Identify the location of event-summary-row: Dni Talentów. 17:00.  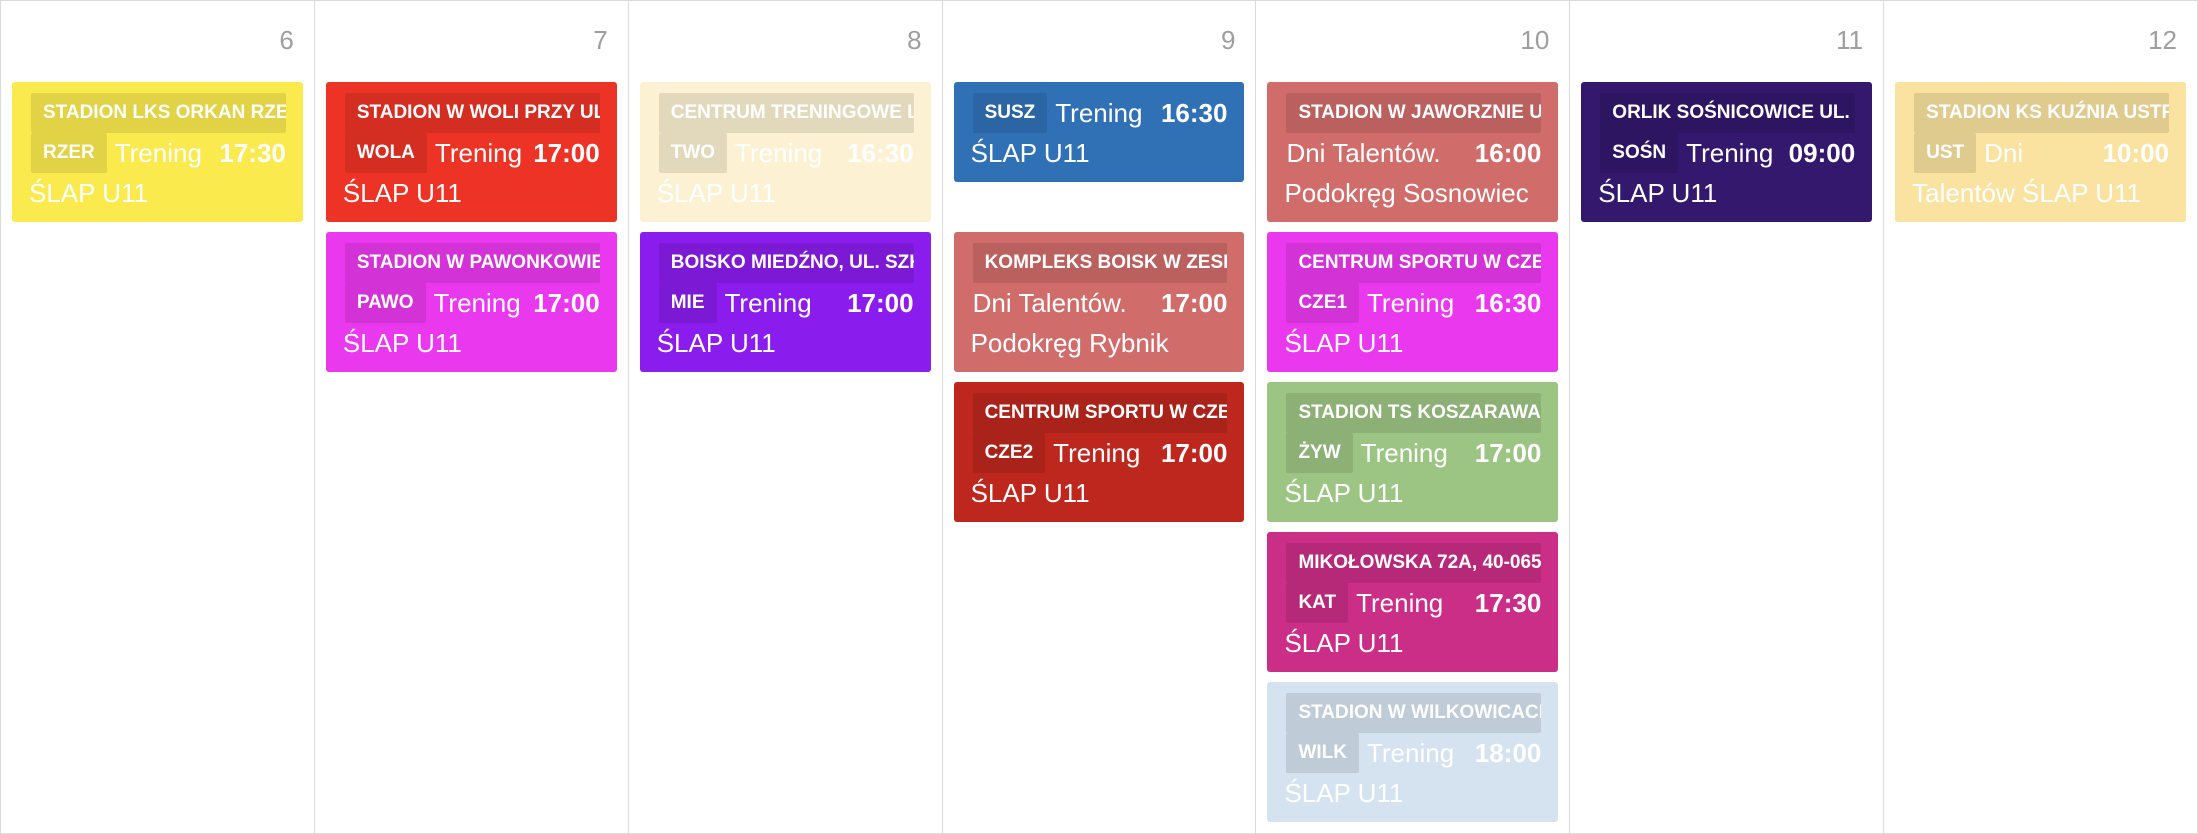
(1099, 303).